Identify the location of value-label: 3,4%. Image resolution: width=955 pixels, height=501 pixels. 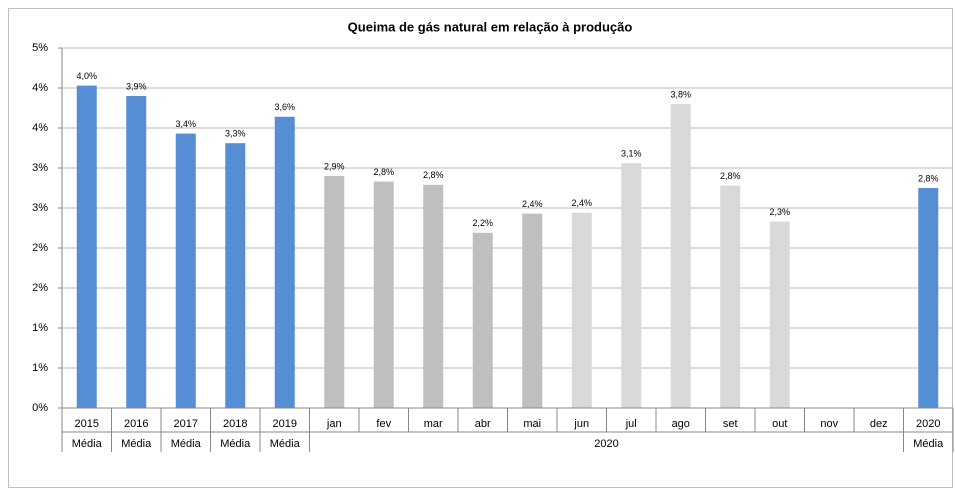
(185, 124).